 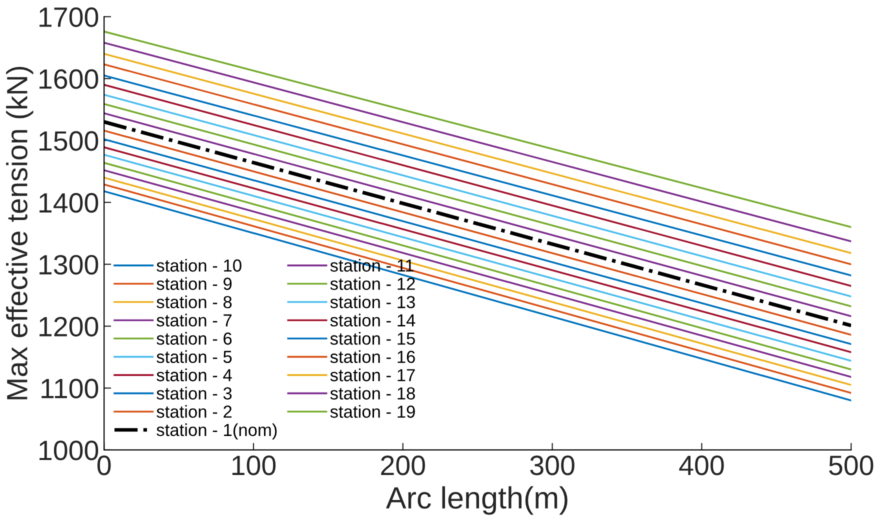 What do you see at coordinates (254, 466) in the screenshot?
I see `x-tick-label: 100` at bounding box center [254, 466].